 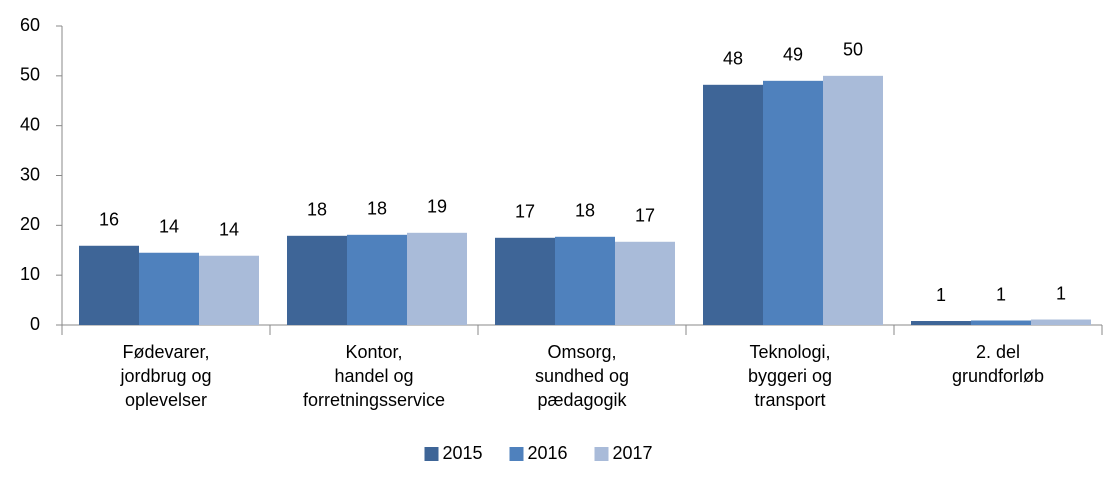 I want to click on x-tick-label: Fødevarer, jordbrug og oplevelser, so click(x=166, y=376).